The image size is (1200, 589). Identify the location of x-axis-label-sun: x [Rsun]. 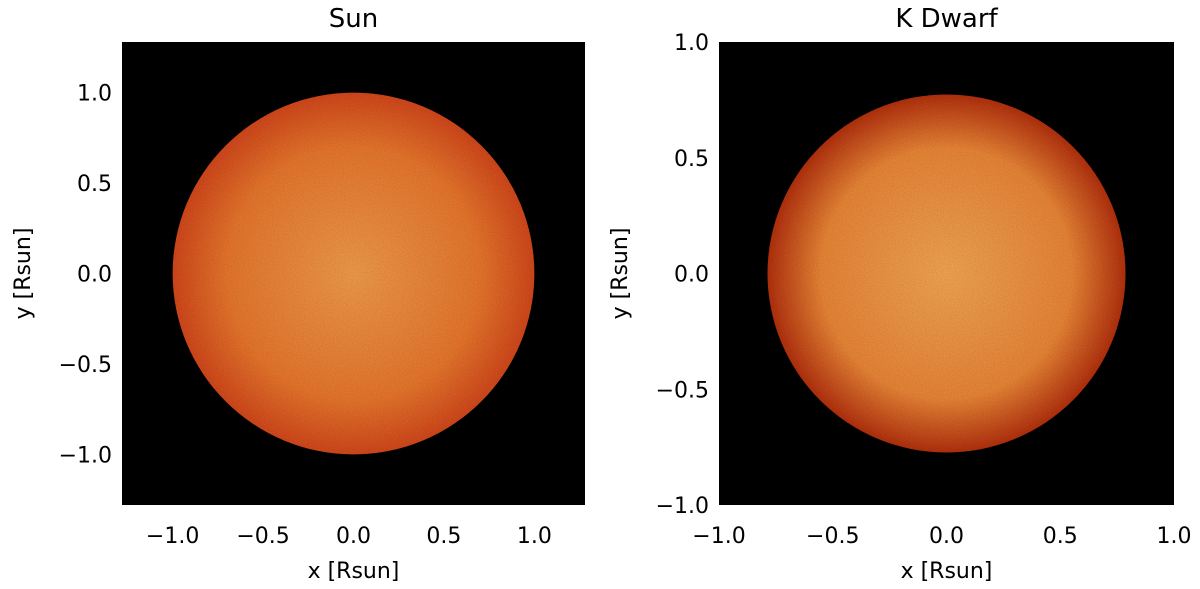
(354, 571).